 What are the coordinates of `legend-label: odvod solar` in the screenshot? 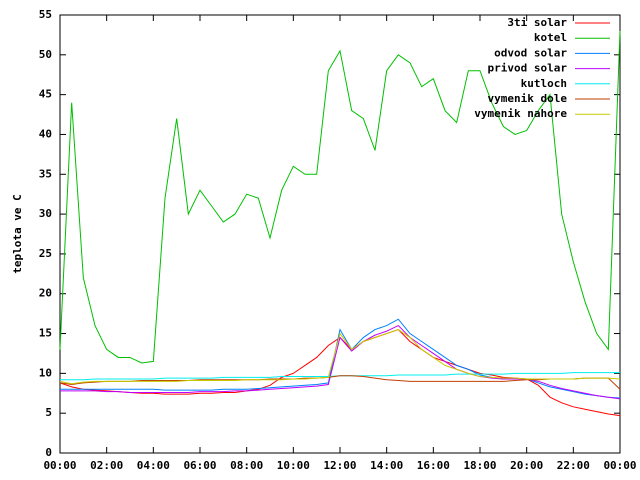 It's located at (530, 52).